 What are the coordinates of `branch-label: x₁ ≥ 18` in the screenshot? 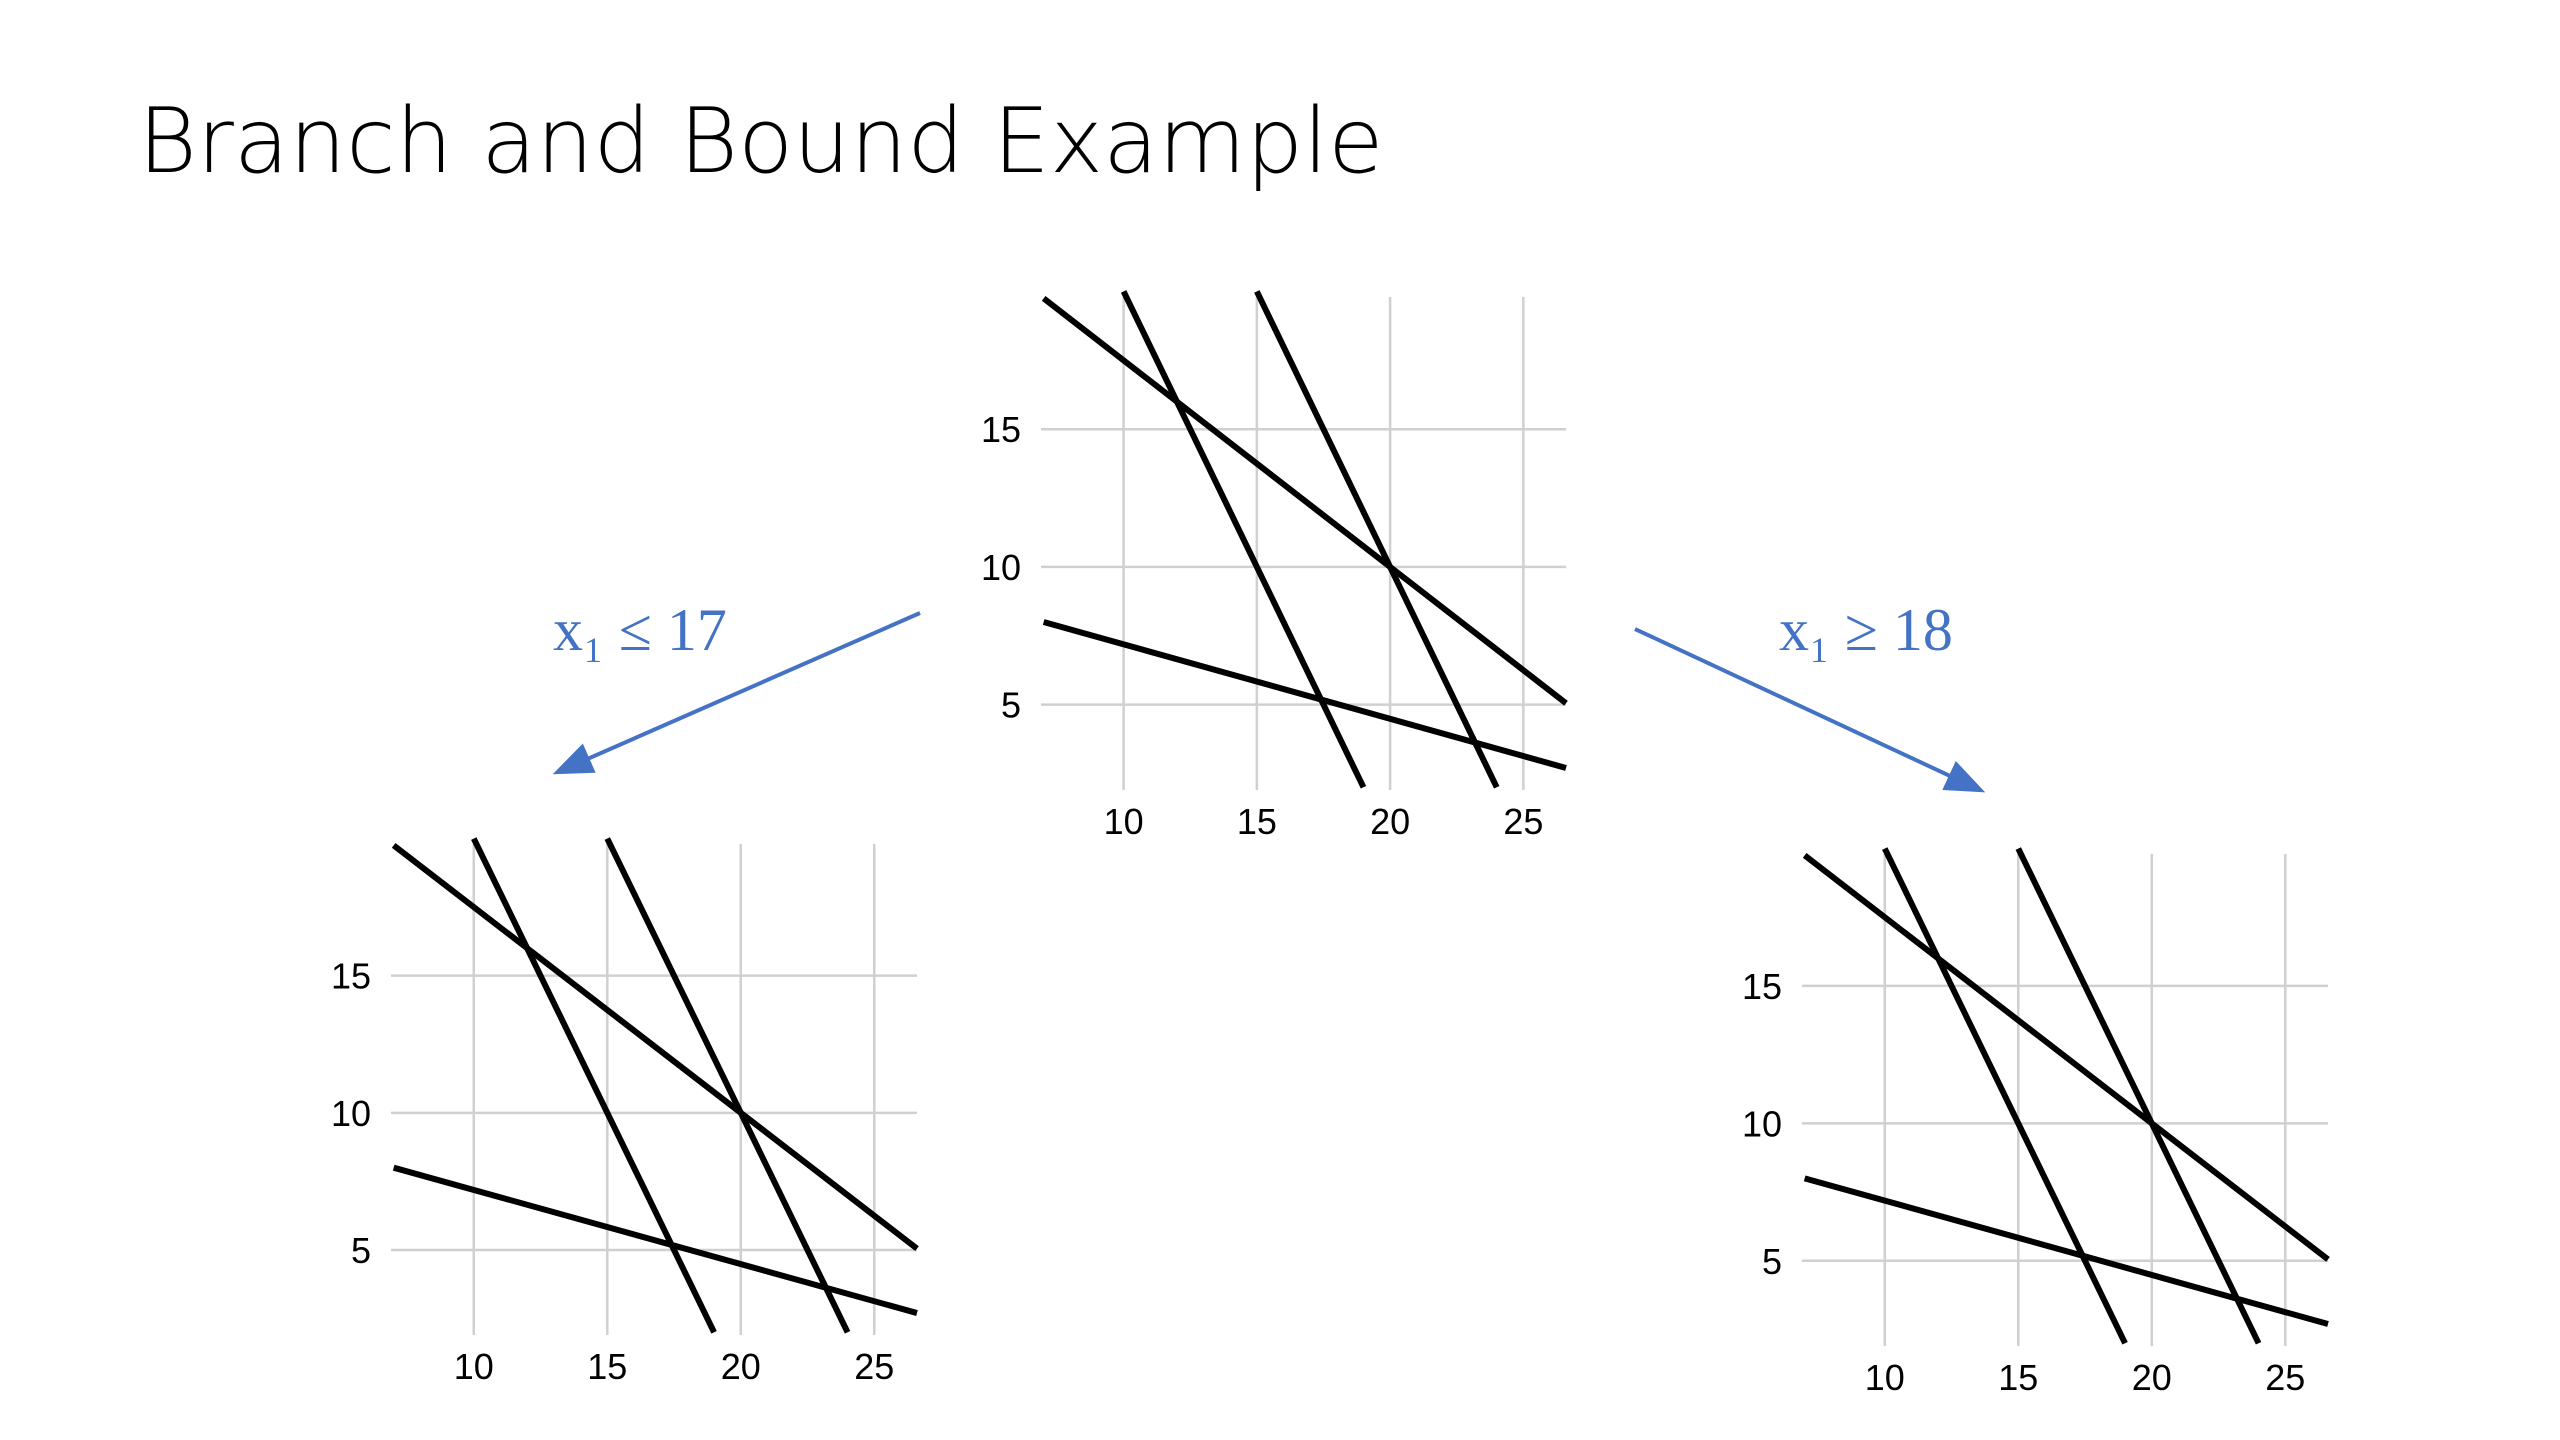 It's located at (1866, 630).